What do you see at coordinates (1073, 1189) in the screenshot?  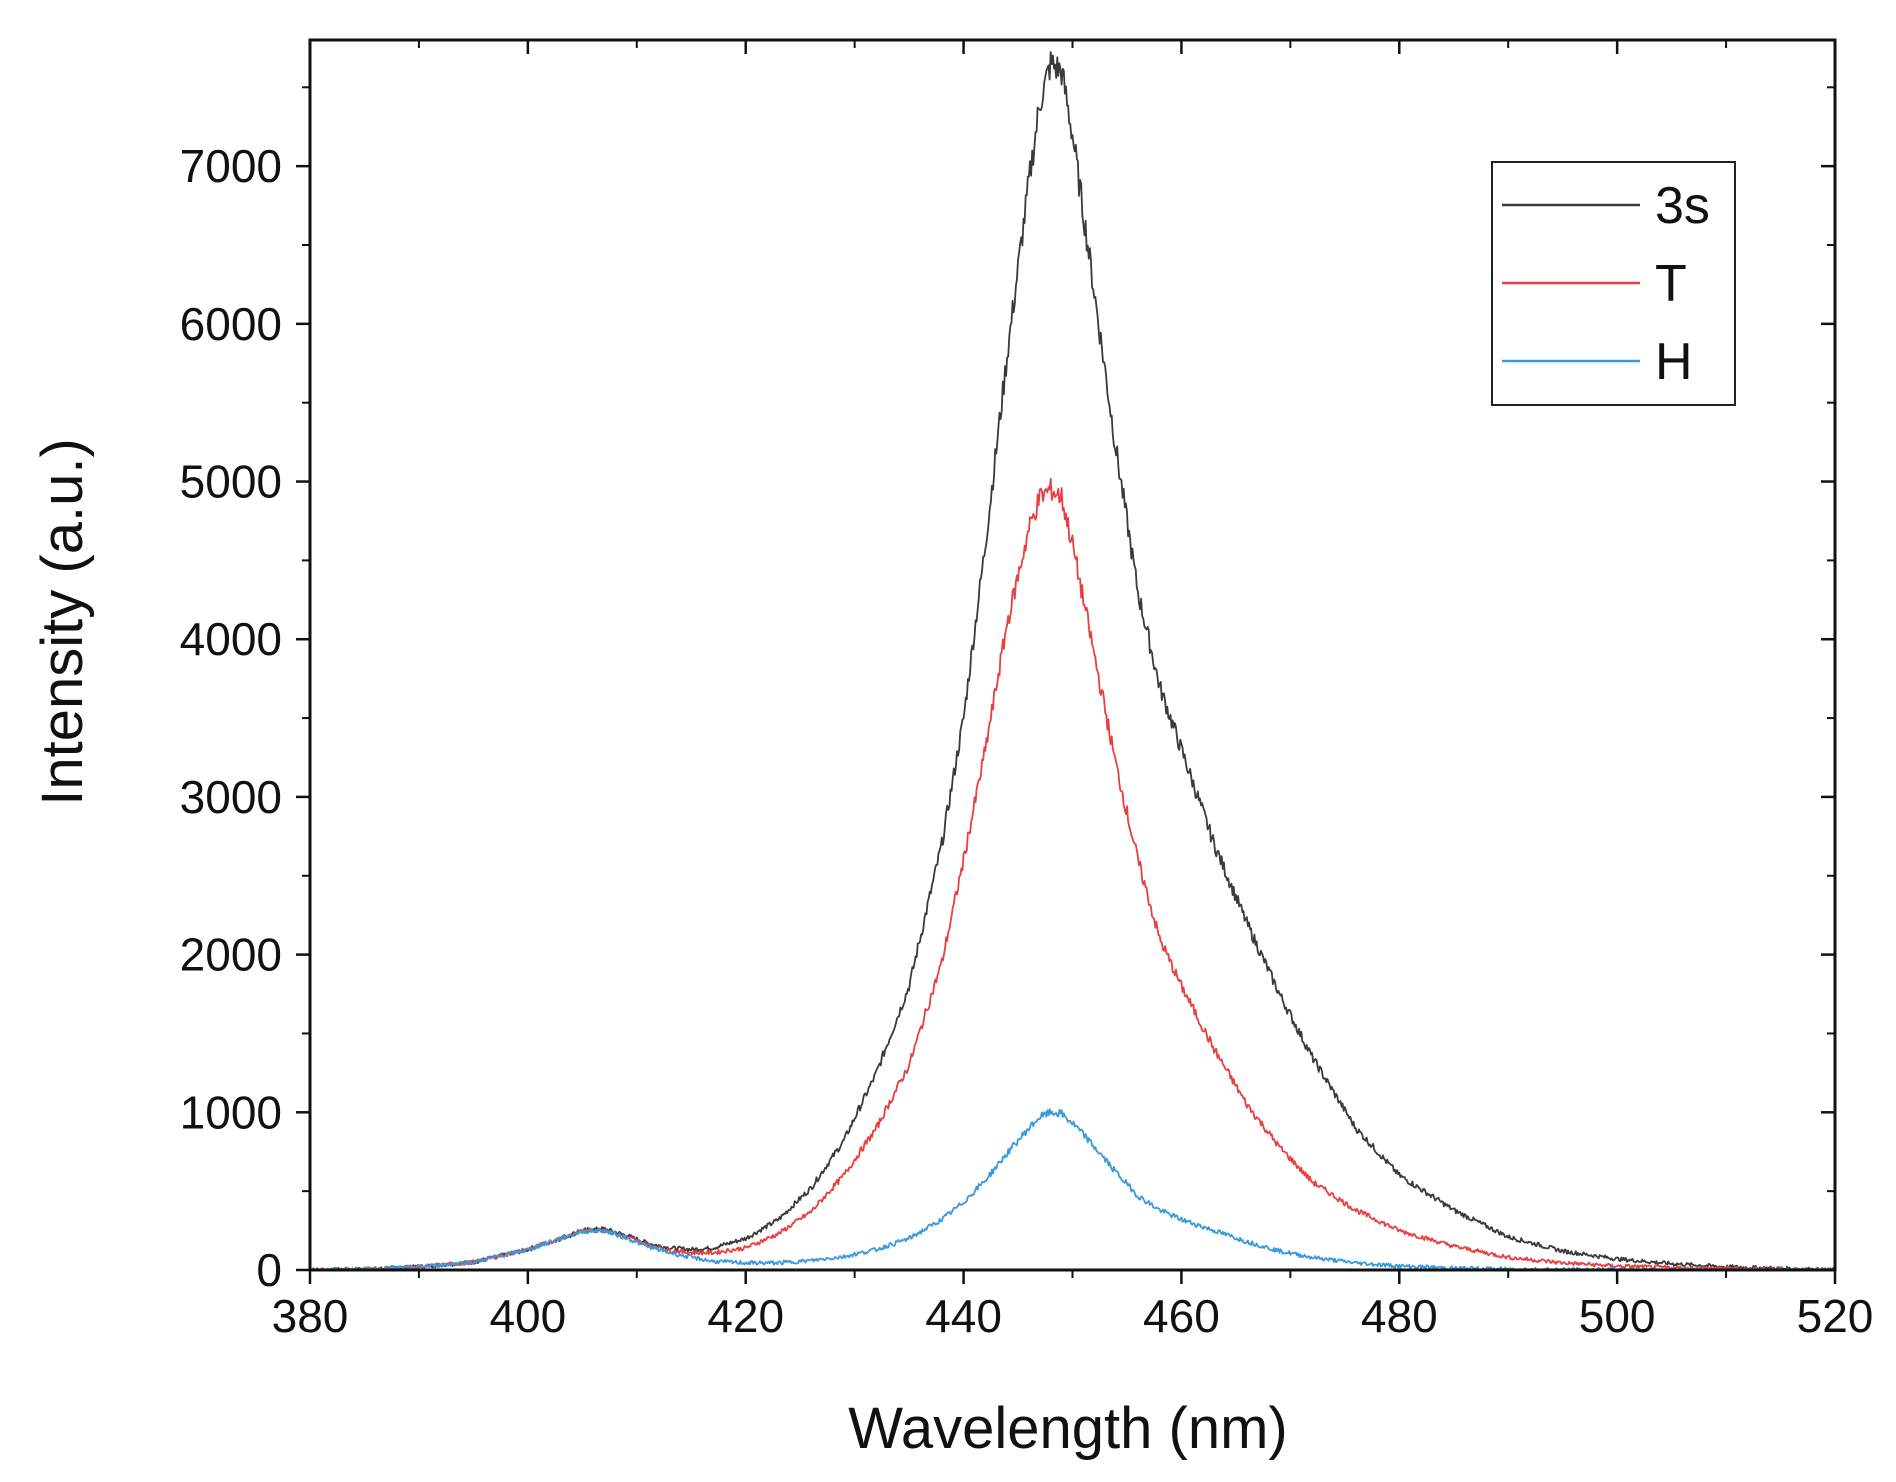 I see `series-line-h` at bounding box center [1073, 1189].